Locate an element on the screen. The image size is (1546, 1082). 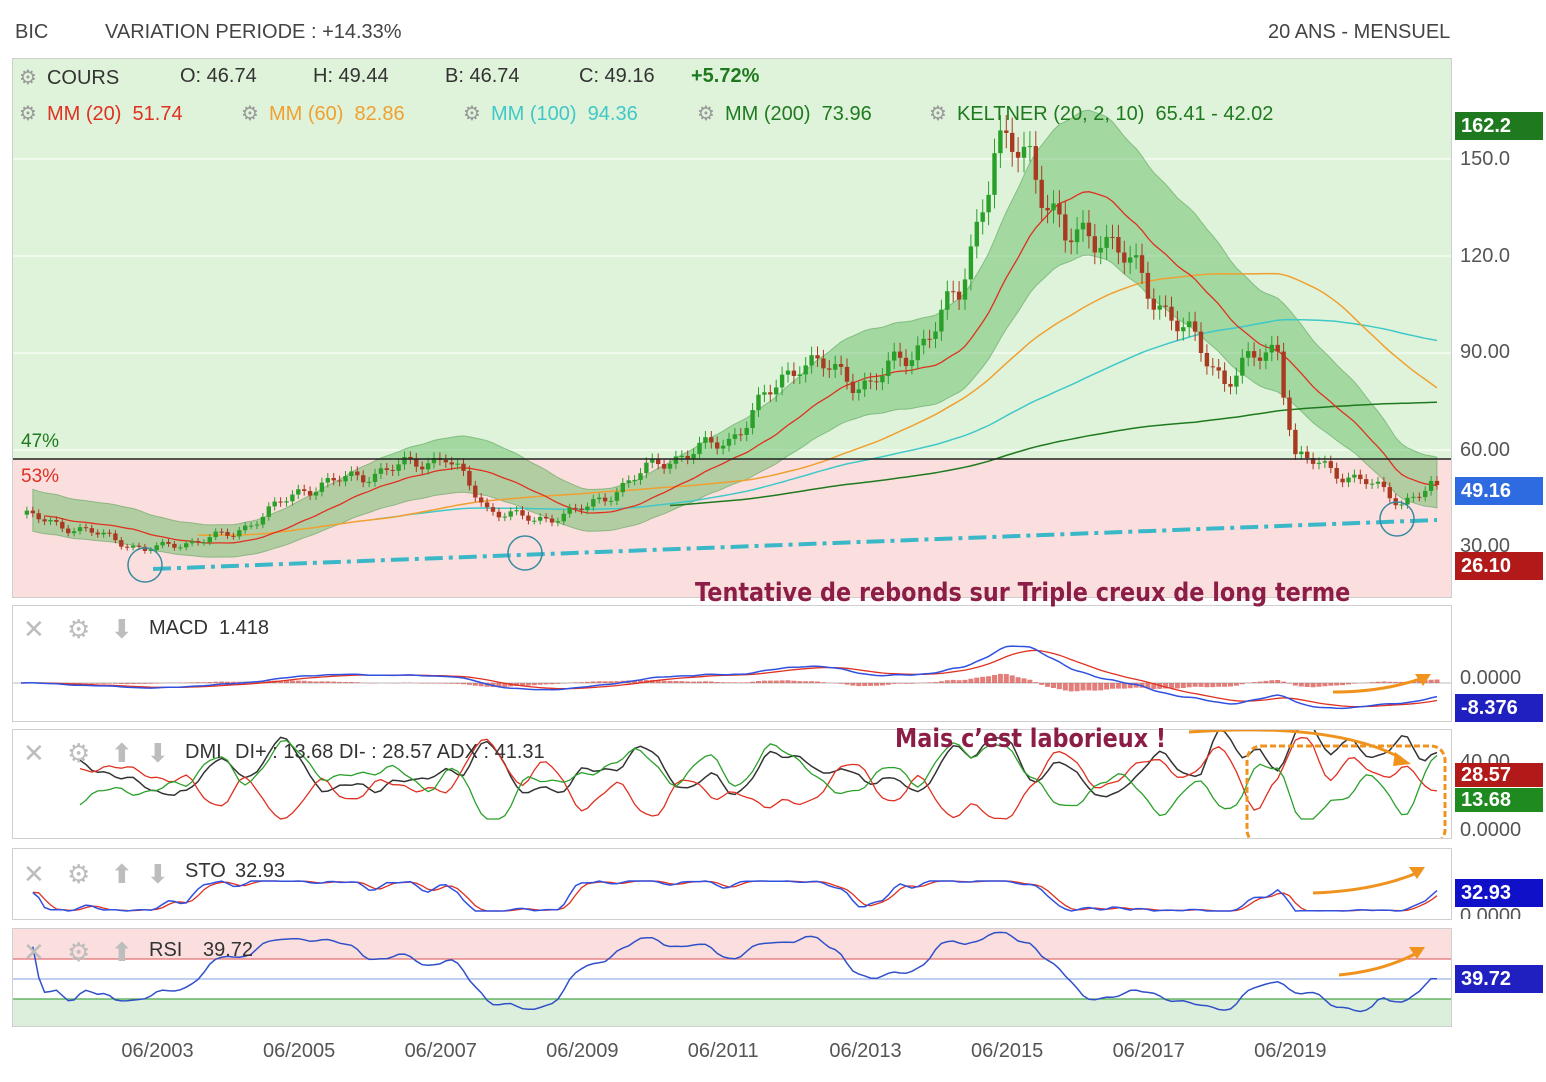
rsi-panel: ✕ ⚙ ⬆ RSI 39.72 is located at coordinates (732, 977).